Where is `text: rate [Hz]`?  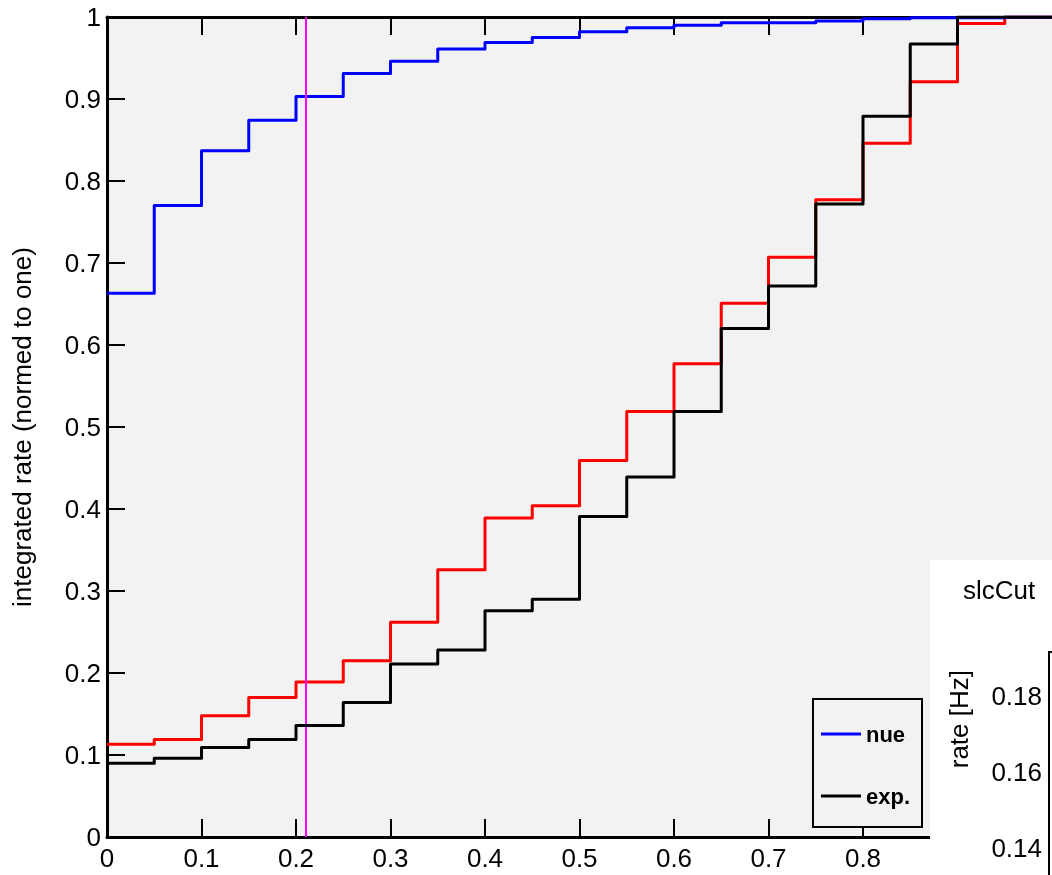 text: rate [Hz] is located at coordinates (959, 719).